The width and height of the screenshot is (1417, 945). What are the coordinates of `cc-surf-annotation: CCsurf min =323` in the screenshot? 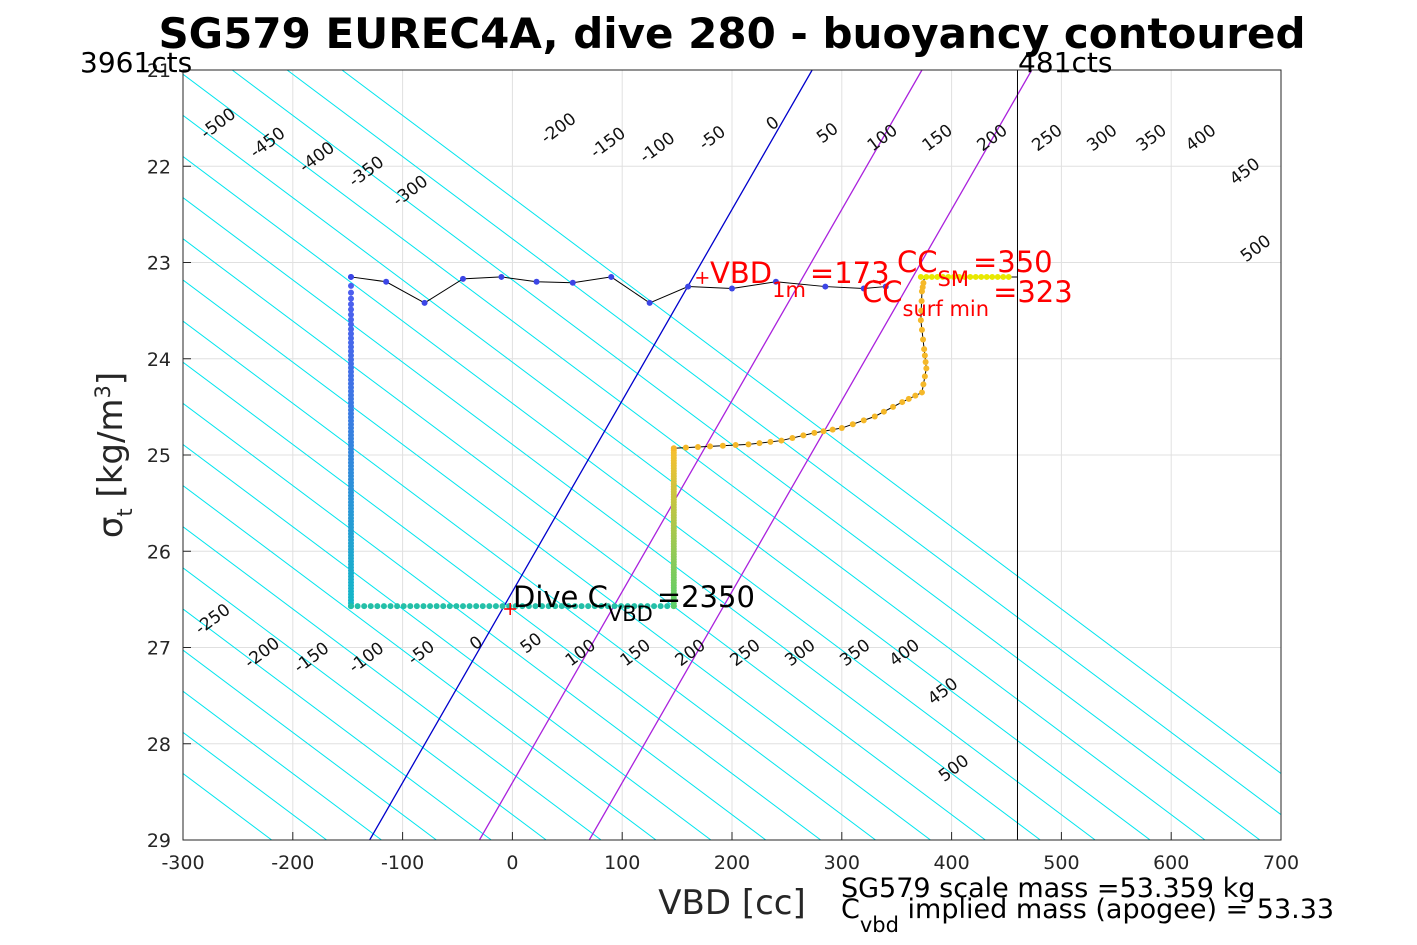 It's located at (967, 298).